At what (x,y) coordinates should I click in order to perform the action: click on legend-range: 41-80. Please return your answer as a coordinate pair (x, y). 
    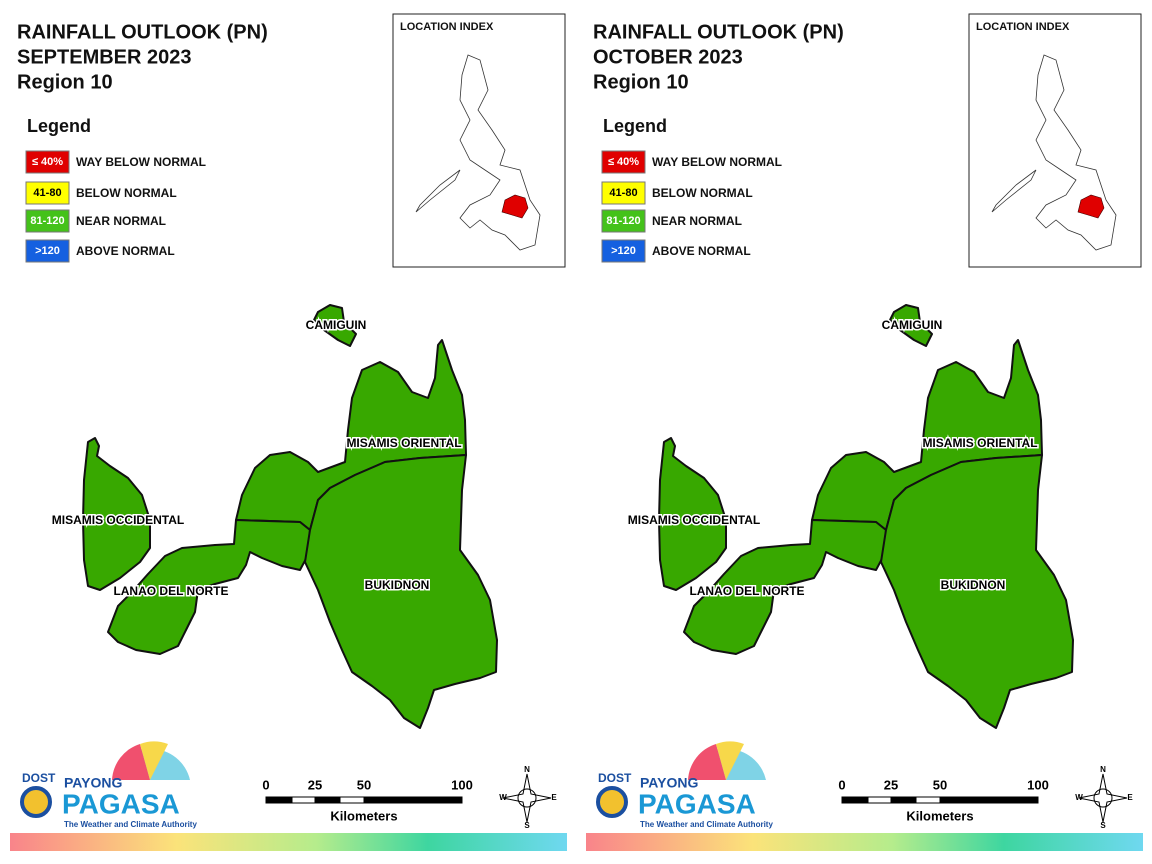
    Looking at the image, I should click on (47, 193).